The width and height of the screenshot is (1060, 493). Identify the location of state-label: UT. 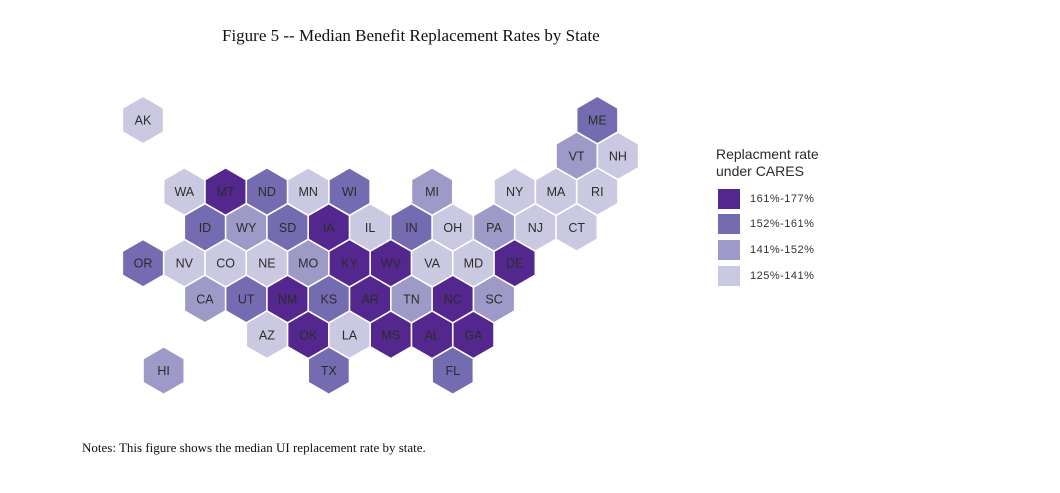
(246, 300).